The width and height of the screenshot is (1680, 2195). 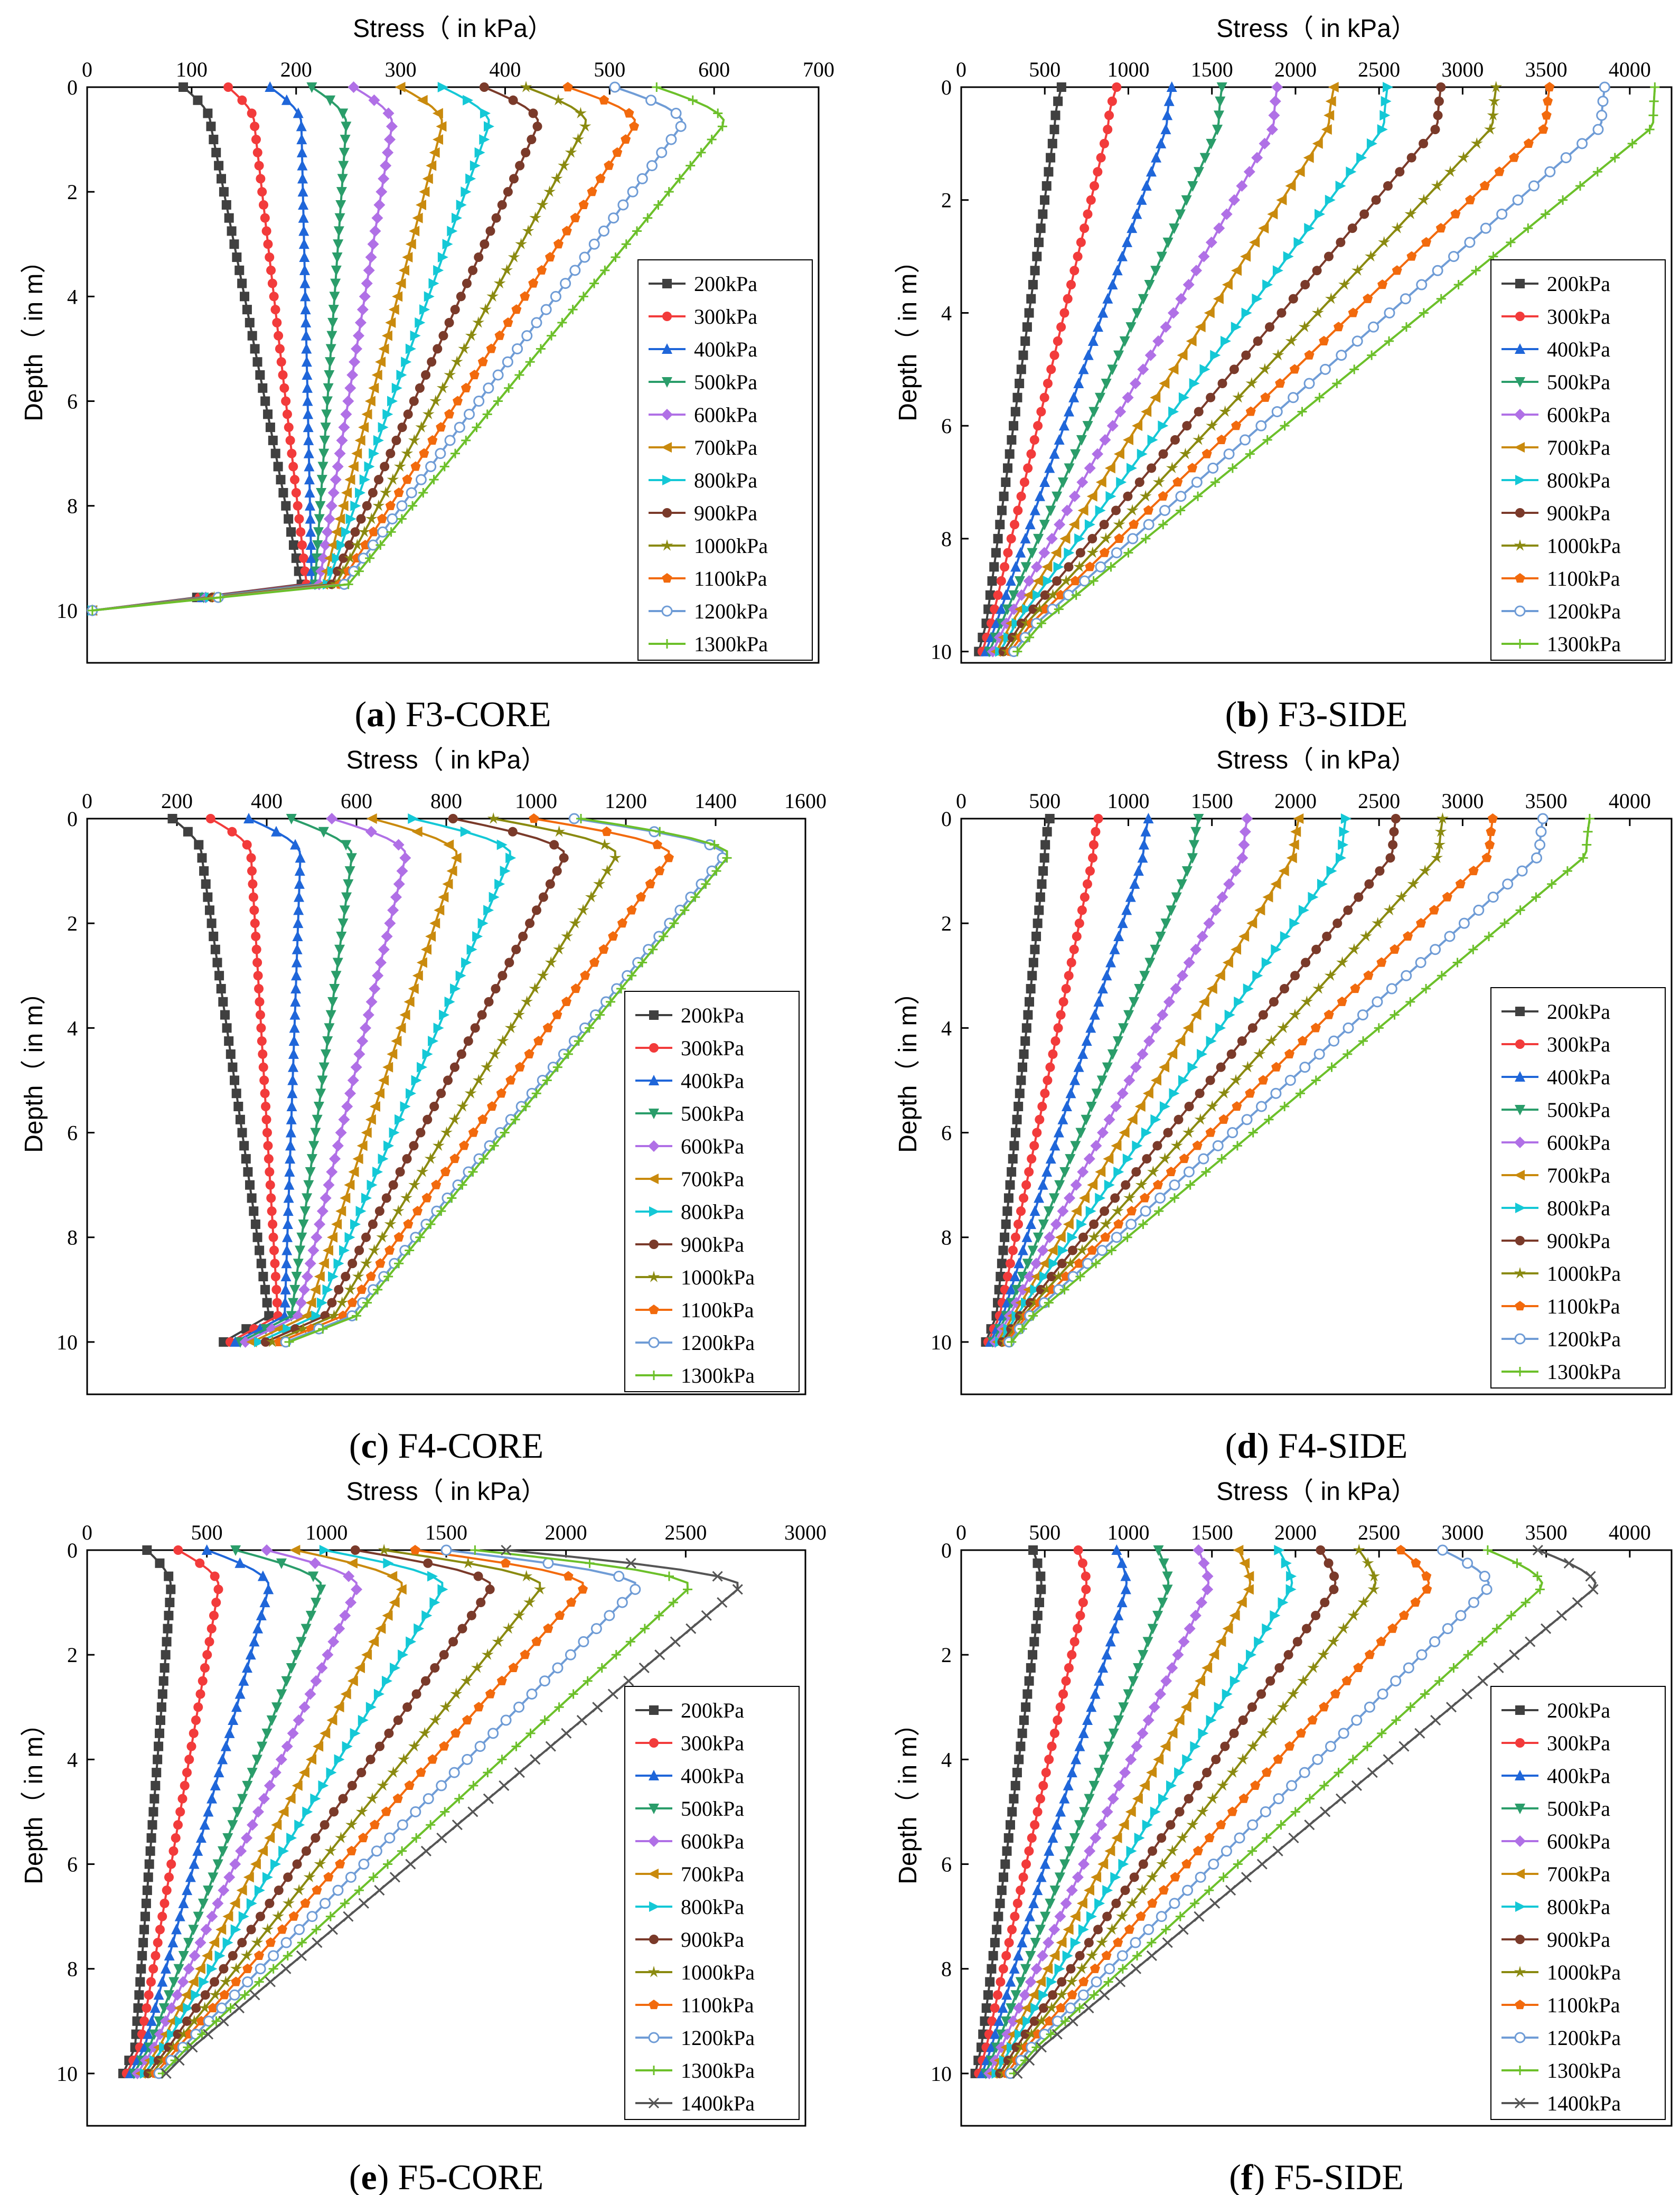 I want to click on legend-label: 900kPa, so click(x=712, y=1244).